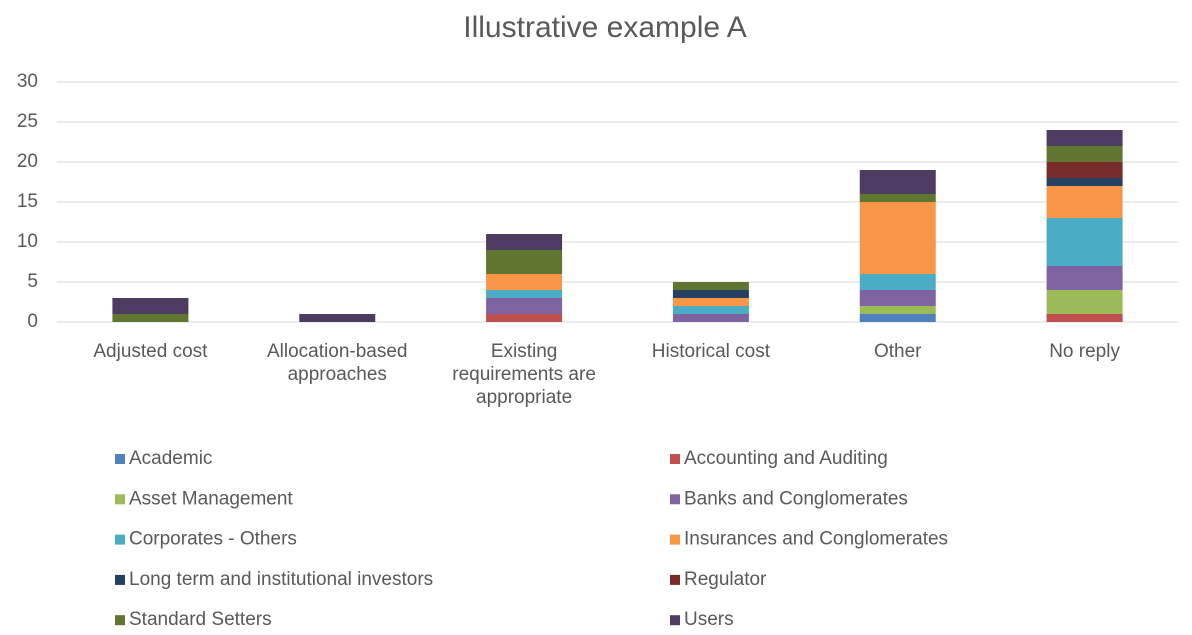 The width and height of the screenshot is (1192, 635). What do you see at coordinates (27, 81) in the screenshot?
I see `y-tick-label: 30` at bounding box center [27, 81].